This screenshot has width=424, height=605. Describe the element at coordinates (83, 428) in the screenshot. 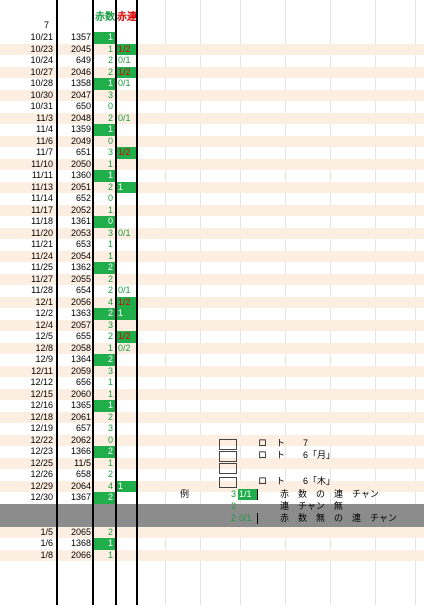

I see `number-cell: 657` at that location.